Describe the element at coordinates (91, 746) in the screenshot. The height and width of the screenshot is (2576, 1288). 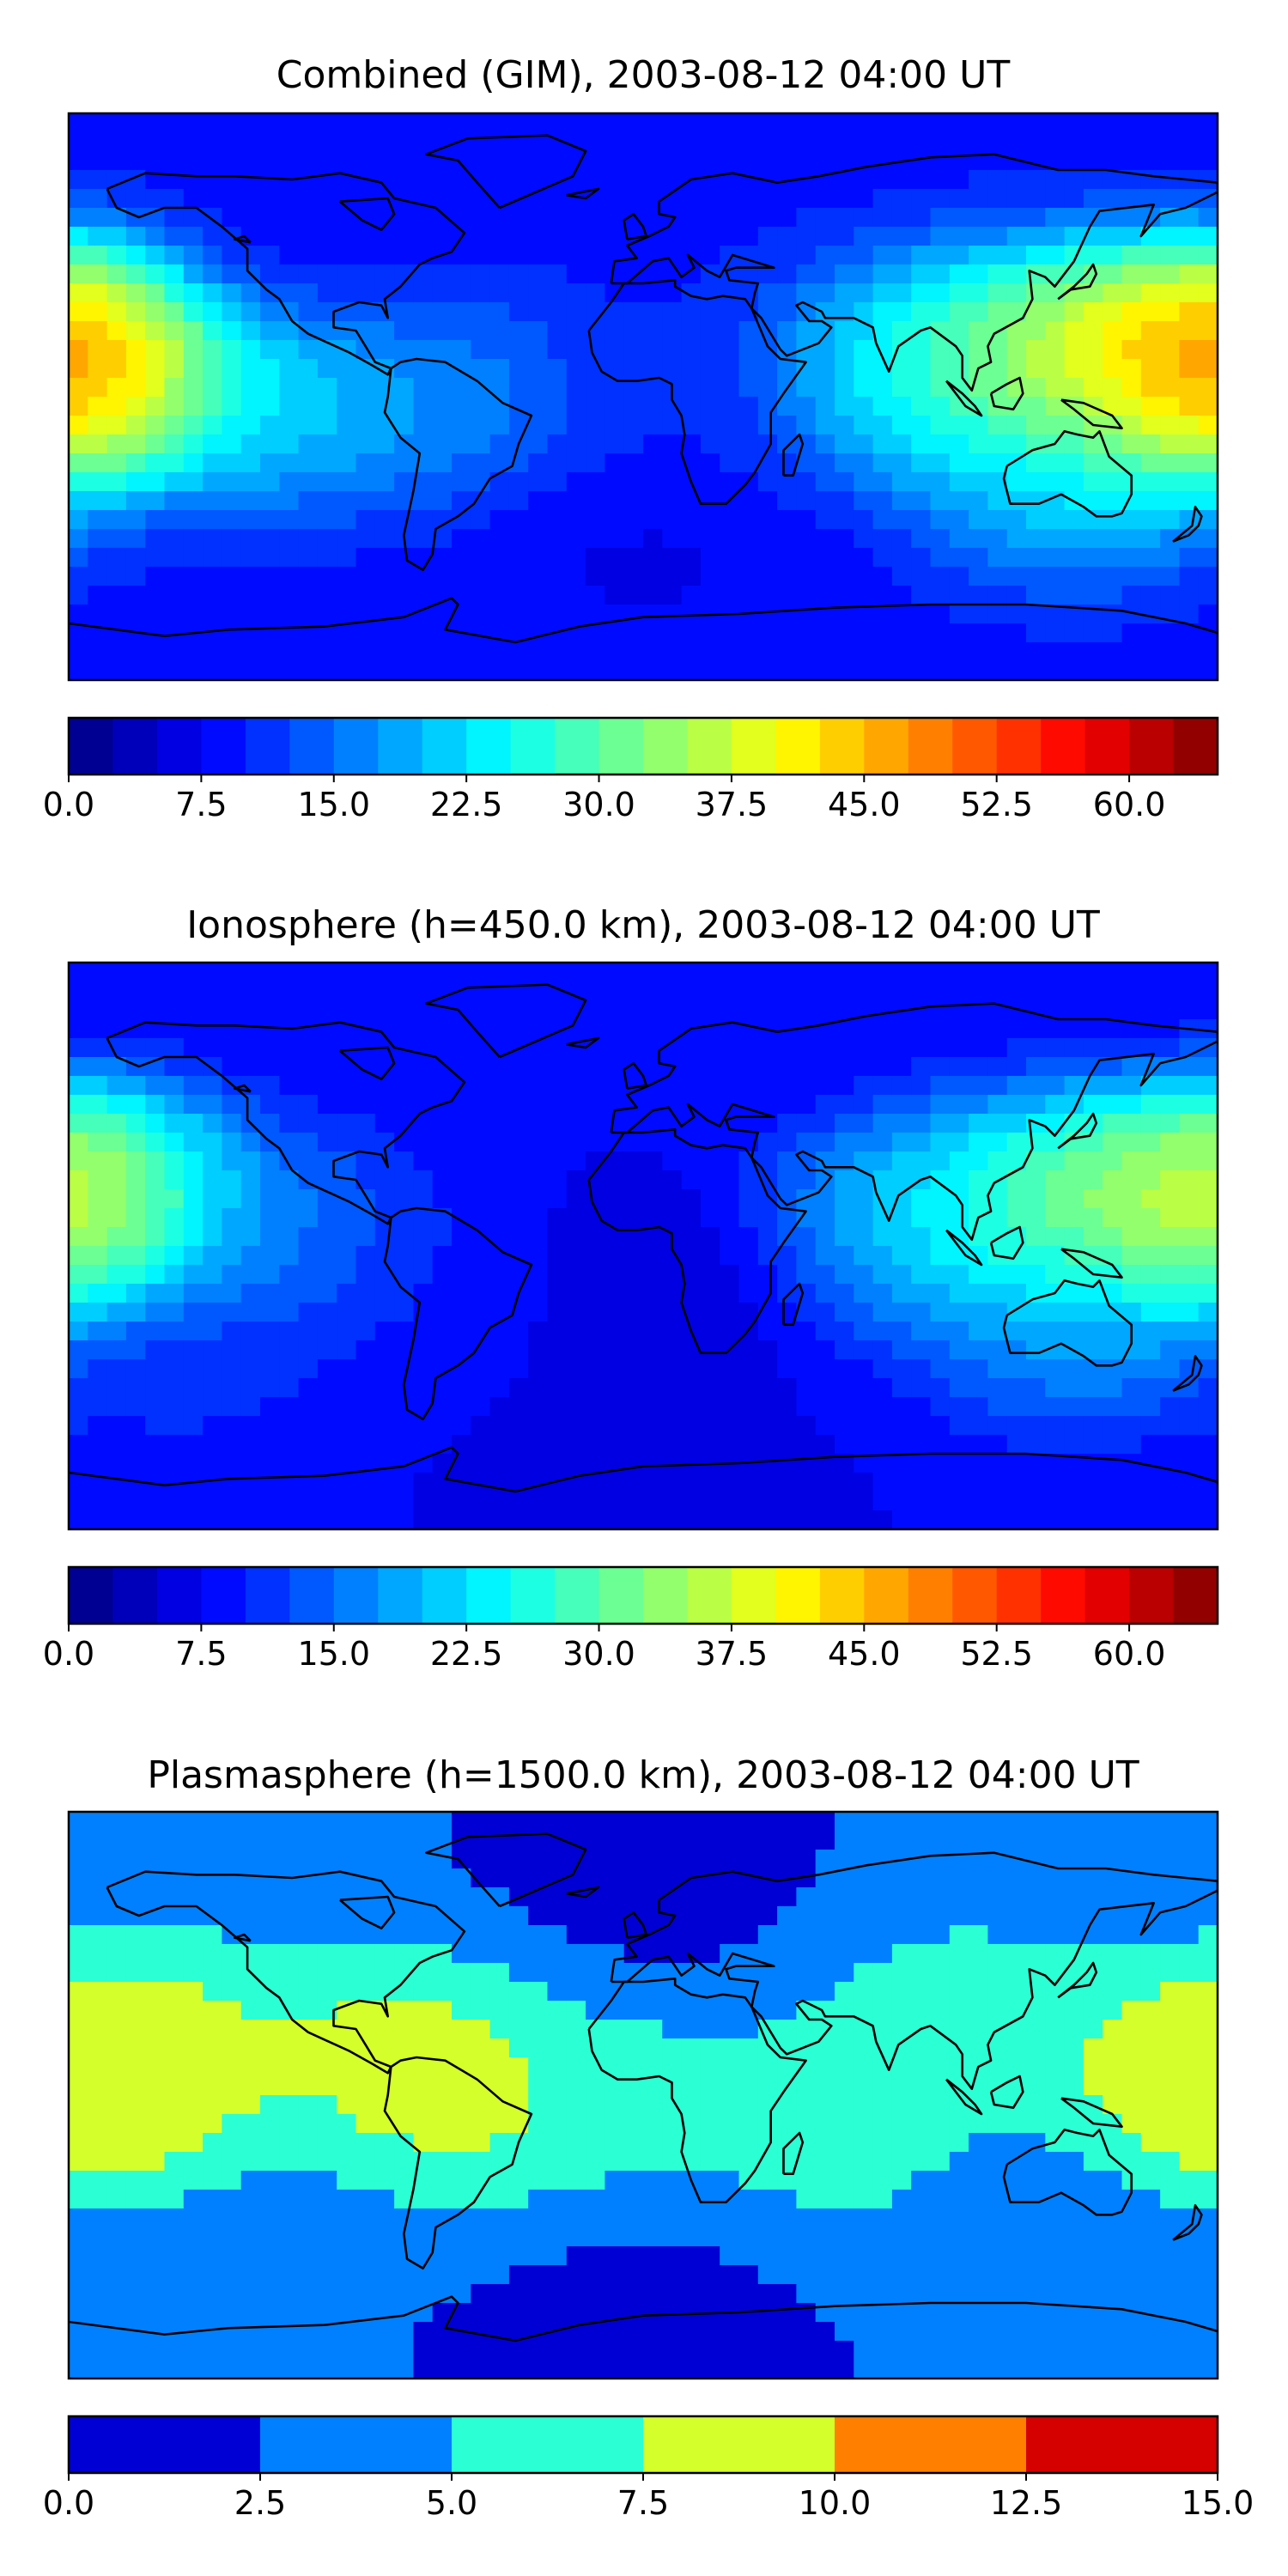
I see `colorbar-segment` at that location.